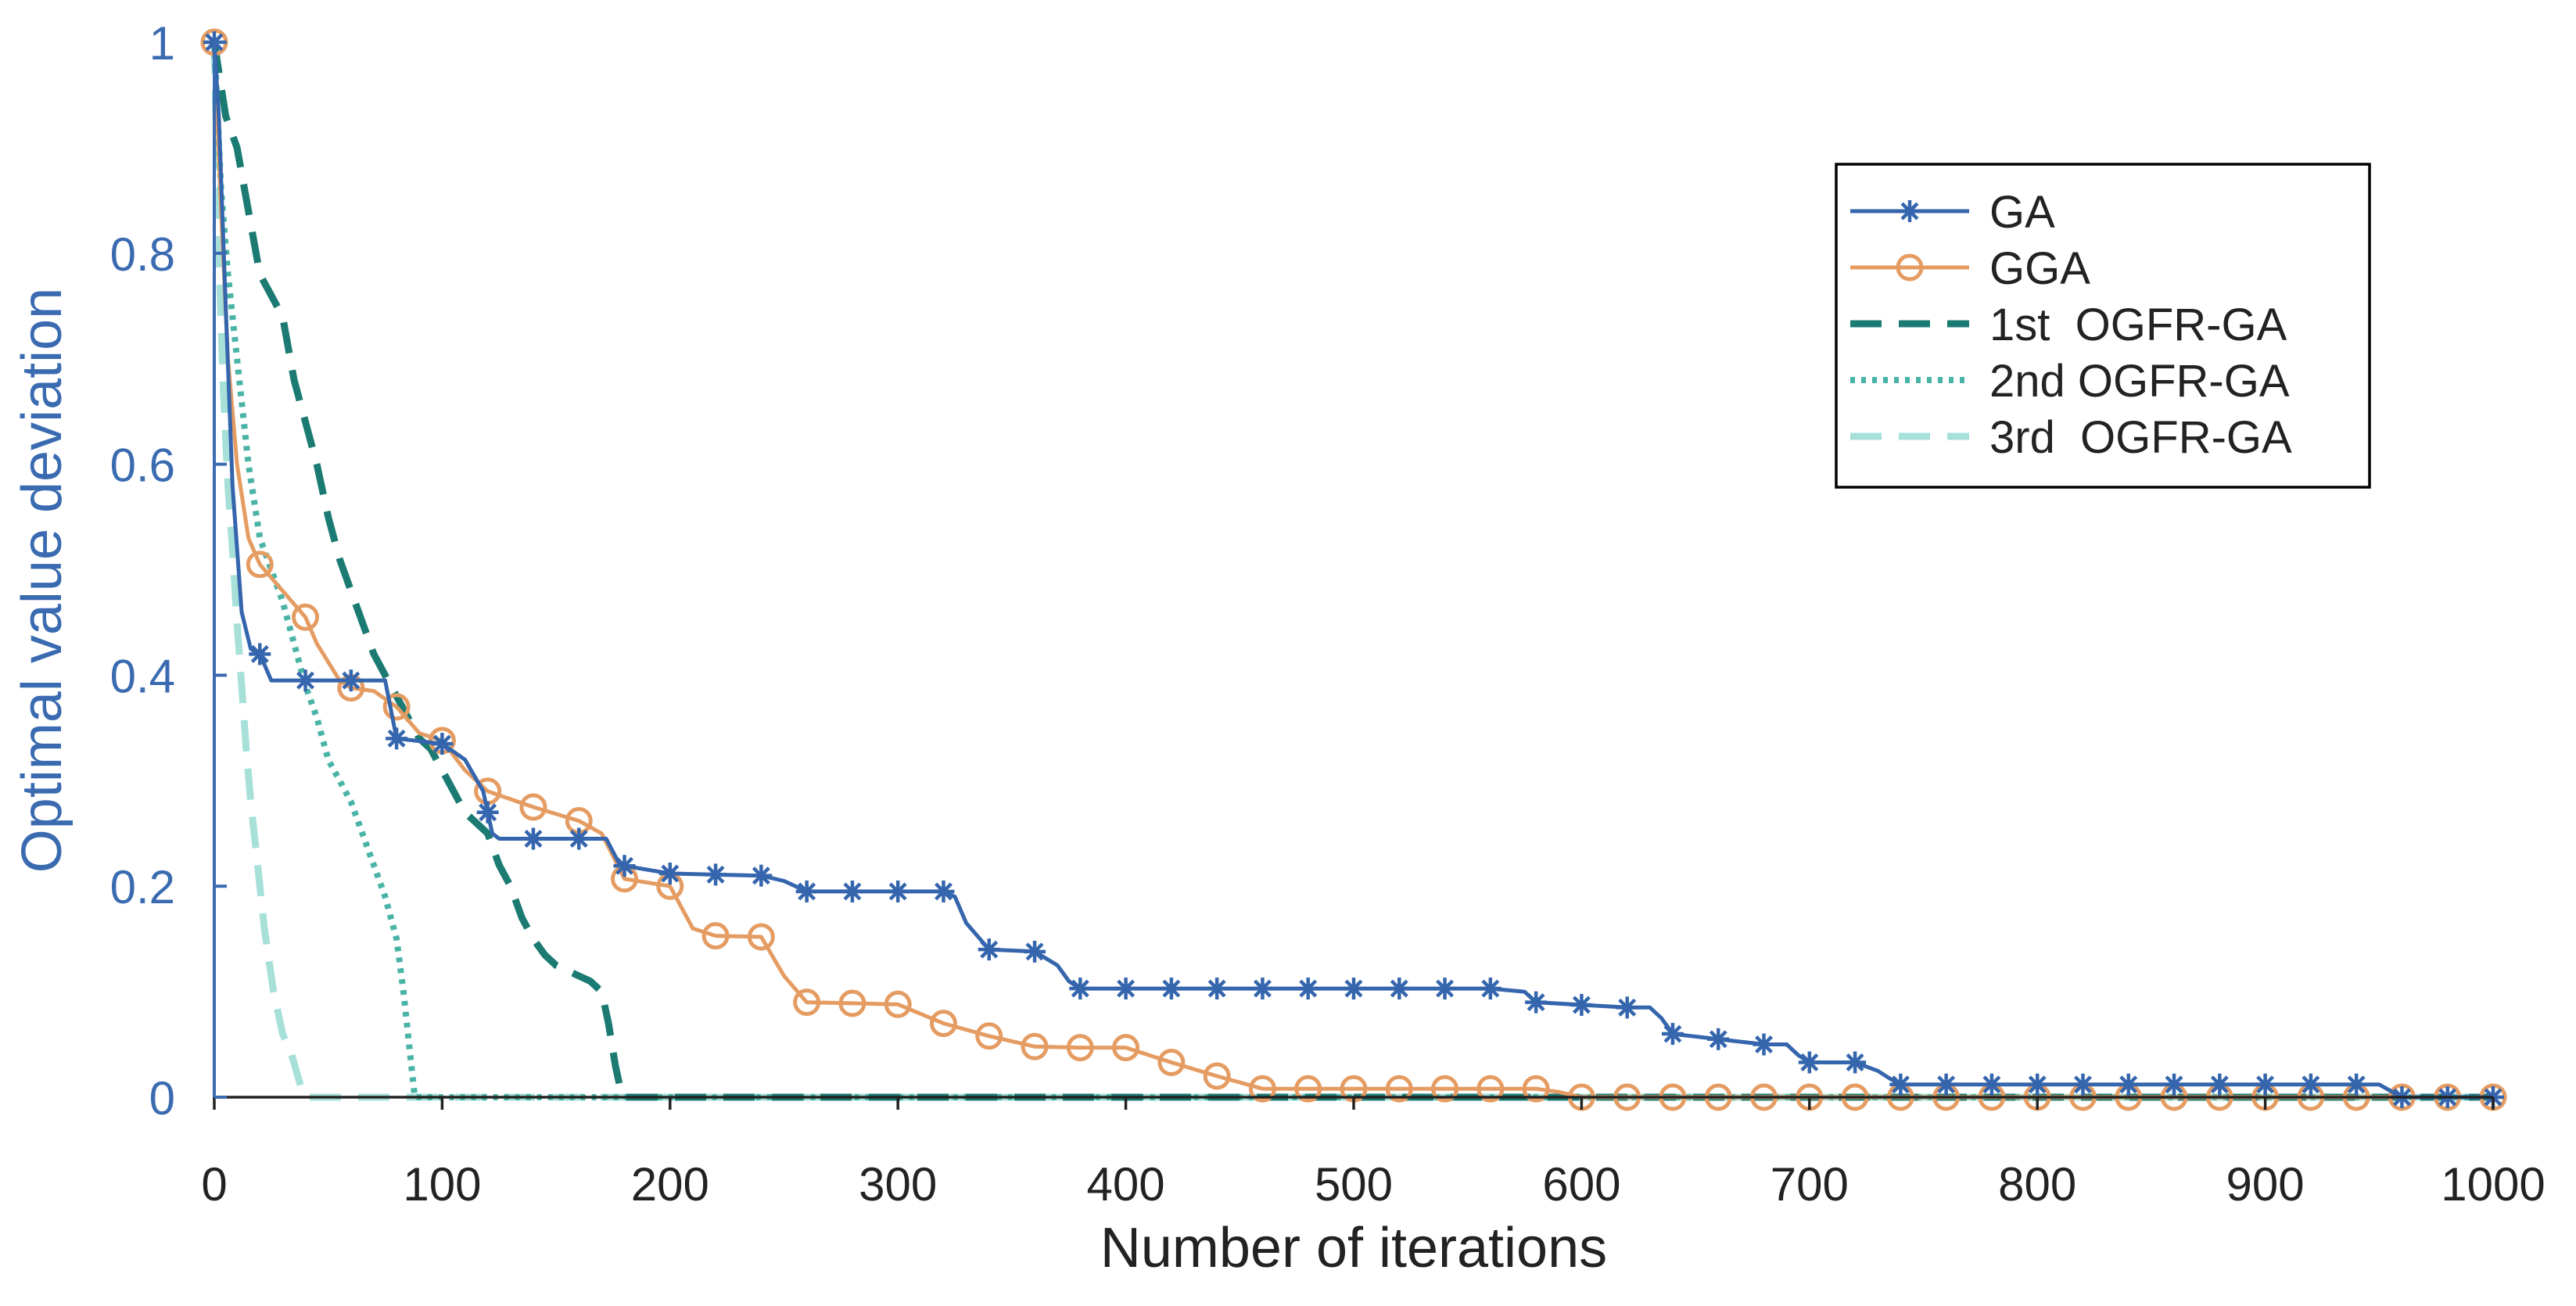 This screenshot has width=2576, height=1306. Describe the element at coordinates (142, 676) in the screenshot. I see `y-tick-label: 0.4` at that location.